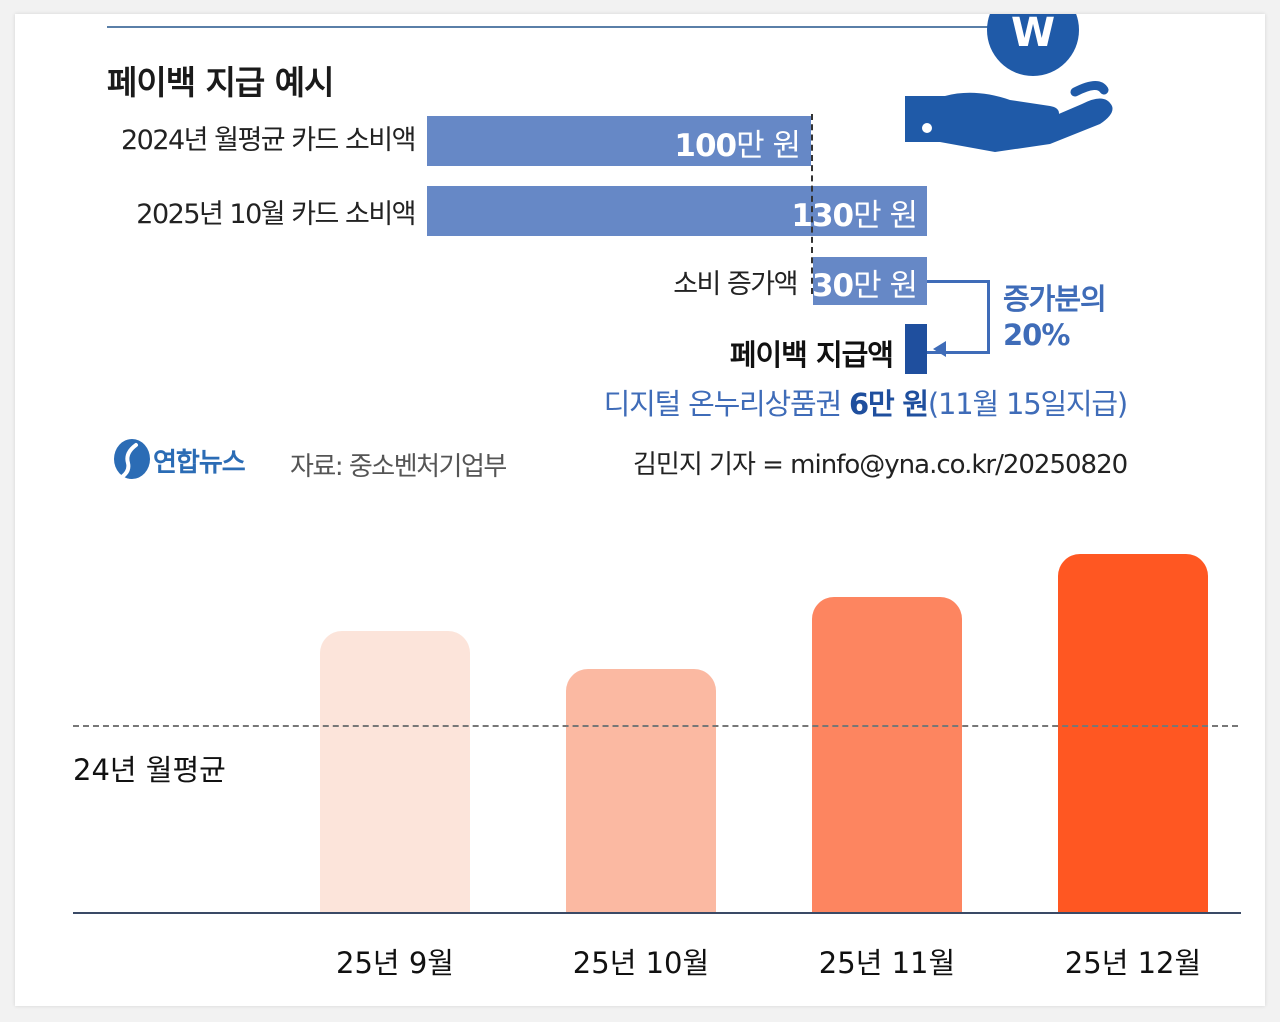 This screenshot has height=1022, width=1280. I want to click on source-text: 자료: 중소벤처기업부, so click(398, 467).